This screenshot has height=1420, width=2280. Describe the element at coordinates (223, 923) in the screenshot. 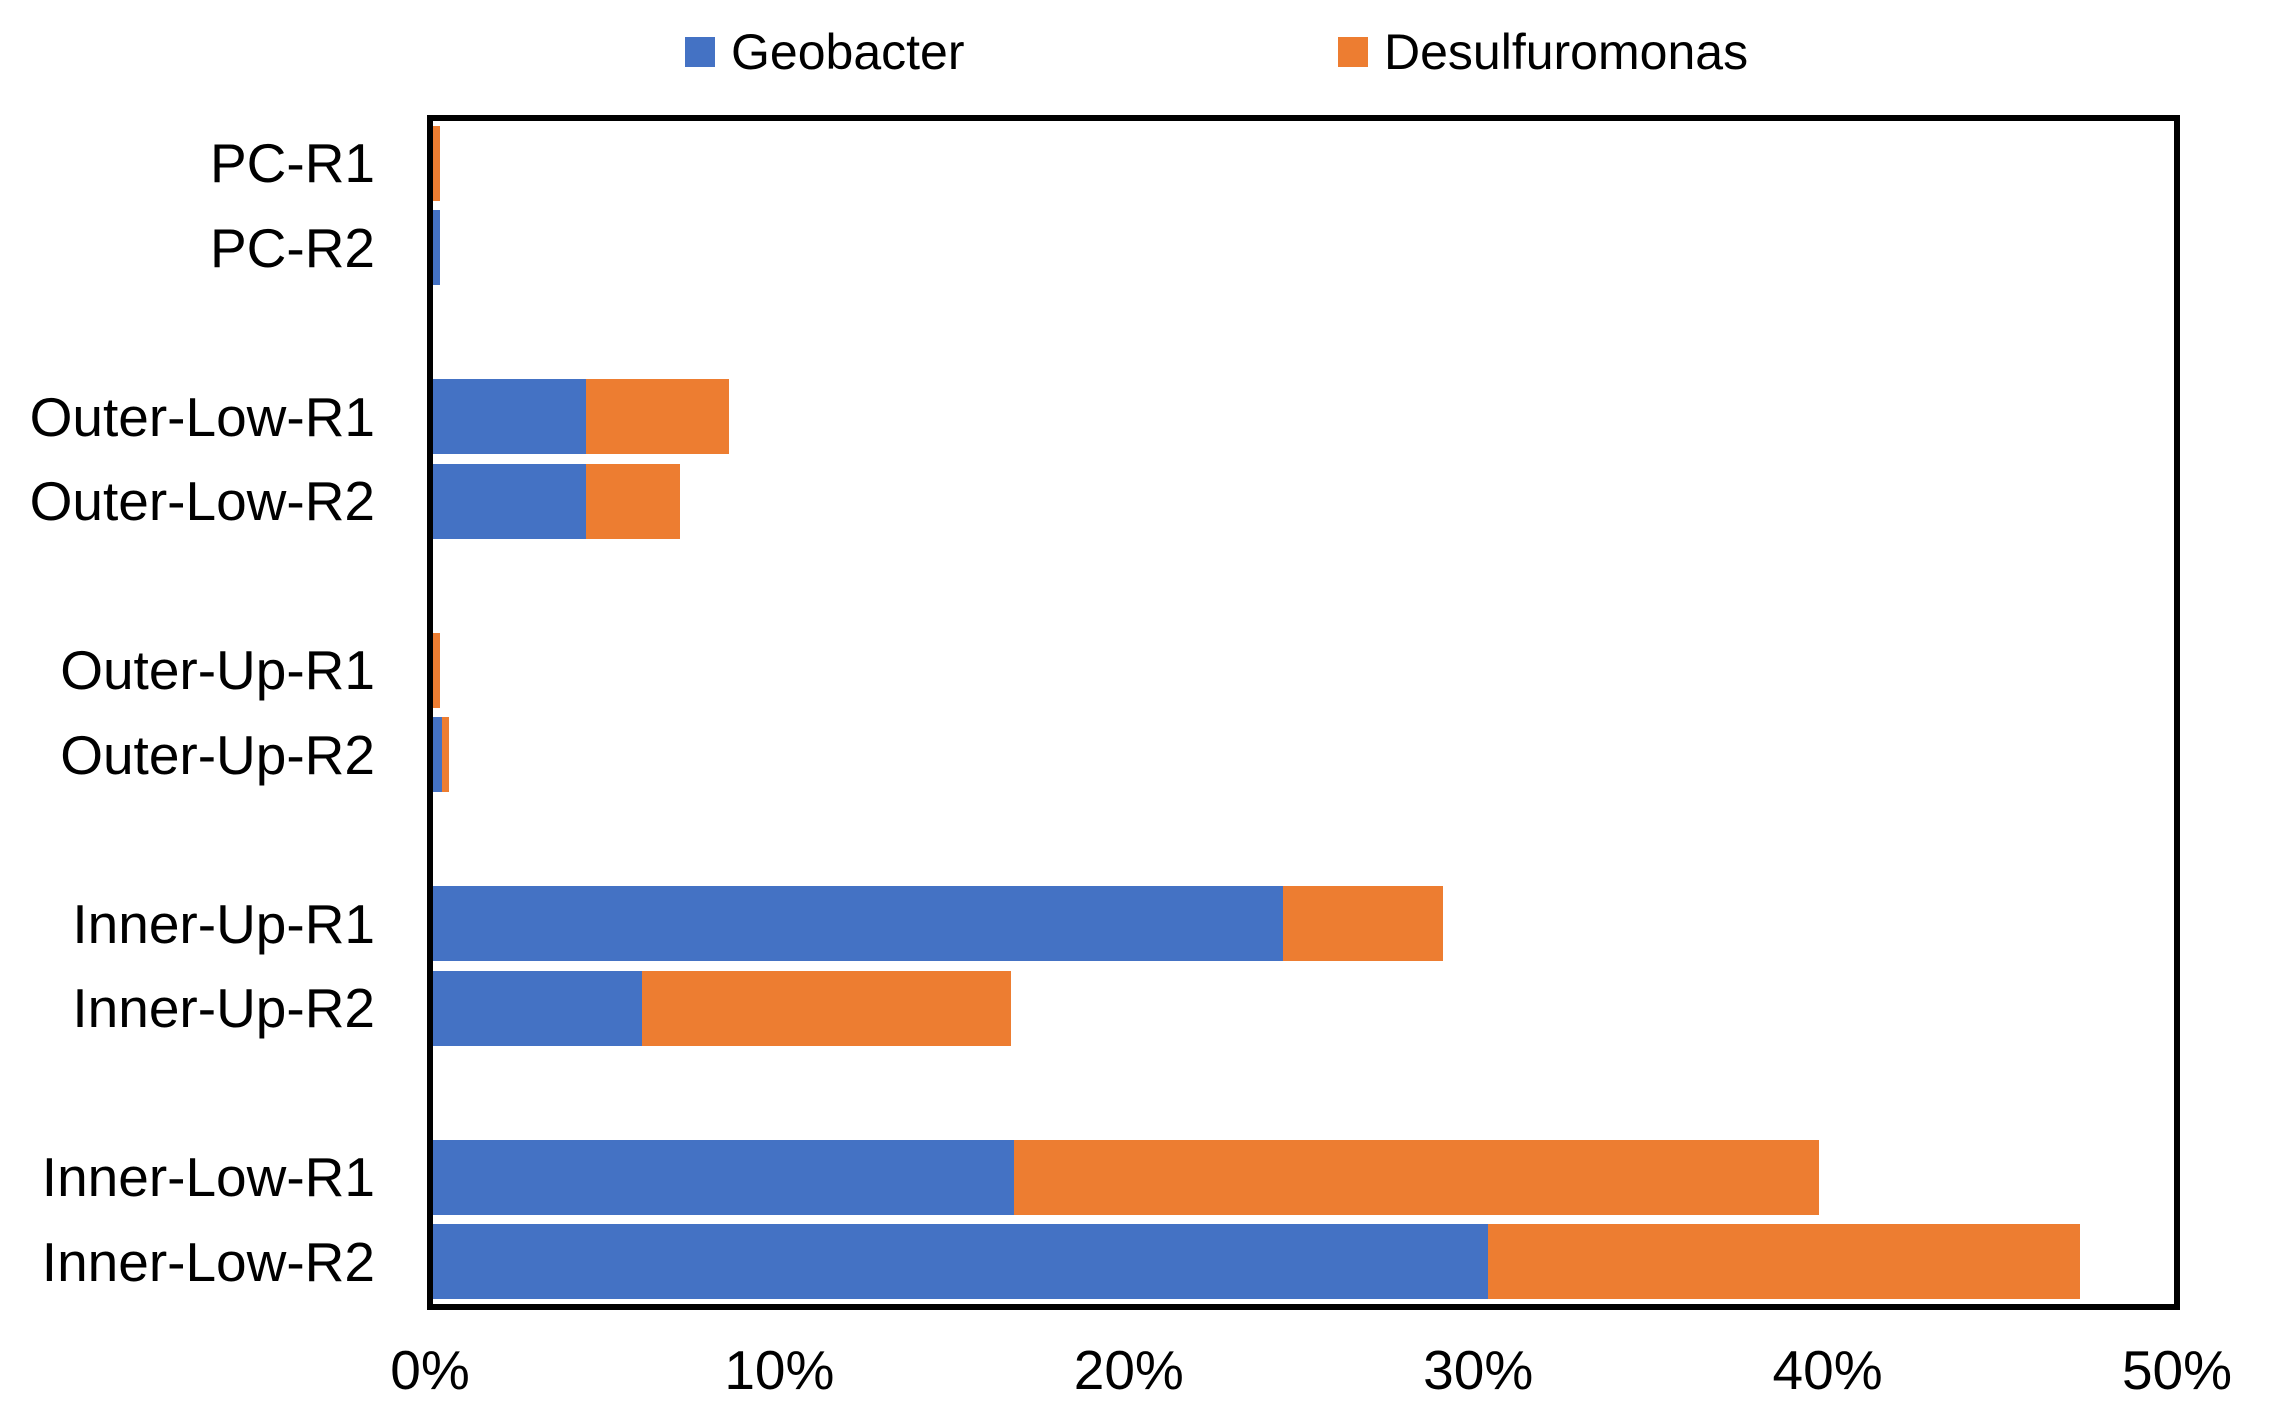

I see `category-label-inner-up-r1: Inner-Up-R1` at that location.